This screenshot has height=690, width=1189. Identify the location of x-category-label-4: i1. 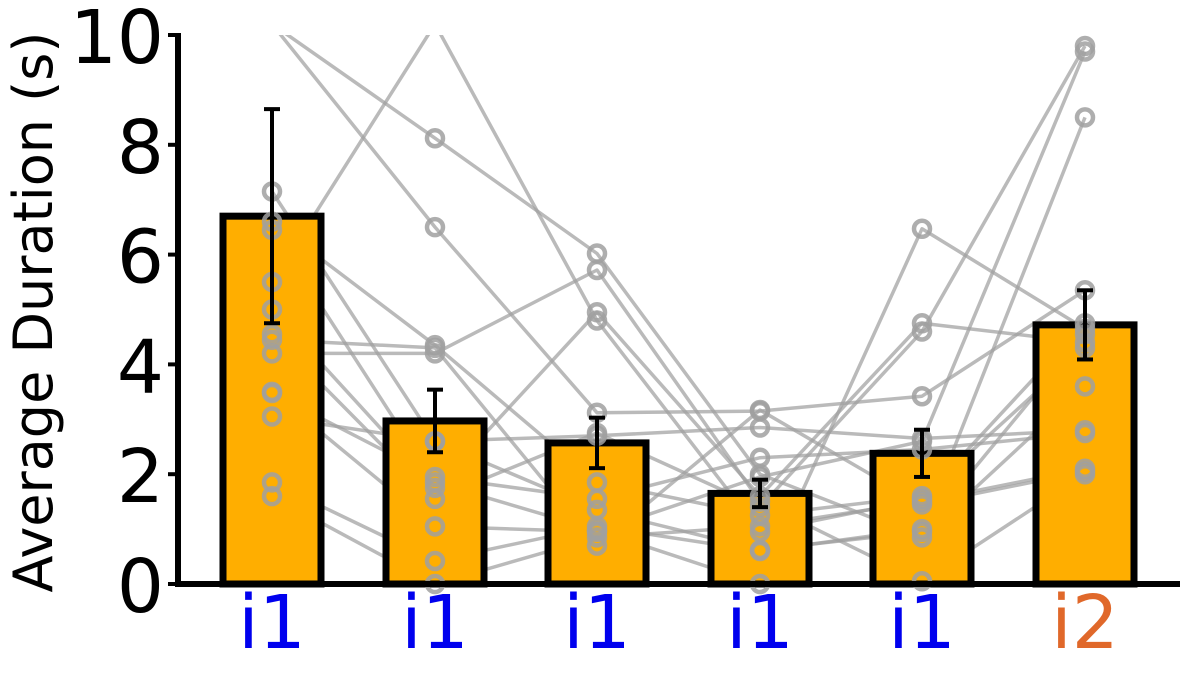
(760, 623).